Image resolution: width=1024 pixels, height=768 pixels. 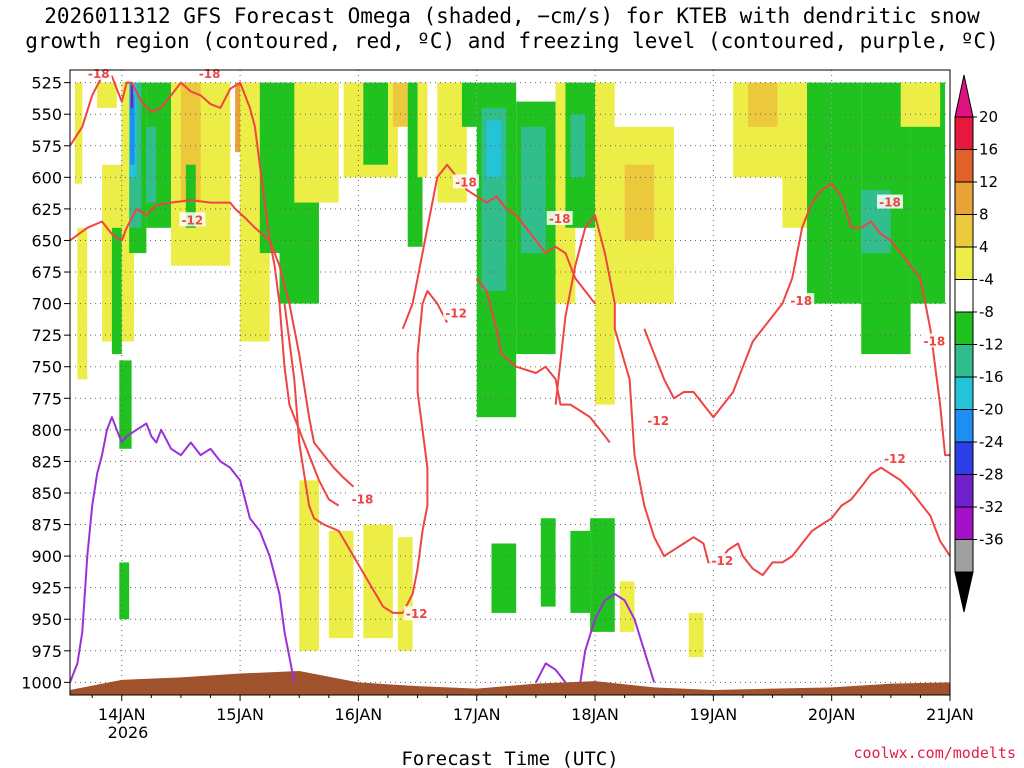 What do you see at coordinates (122, 714) in the screenshot?
I see `x-tick-label: 14JAN` at bounding box center [122, 714].